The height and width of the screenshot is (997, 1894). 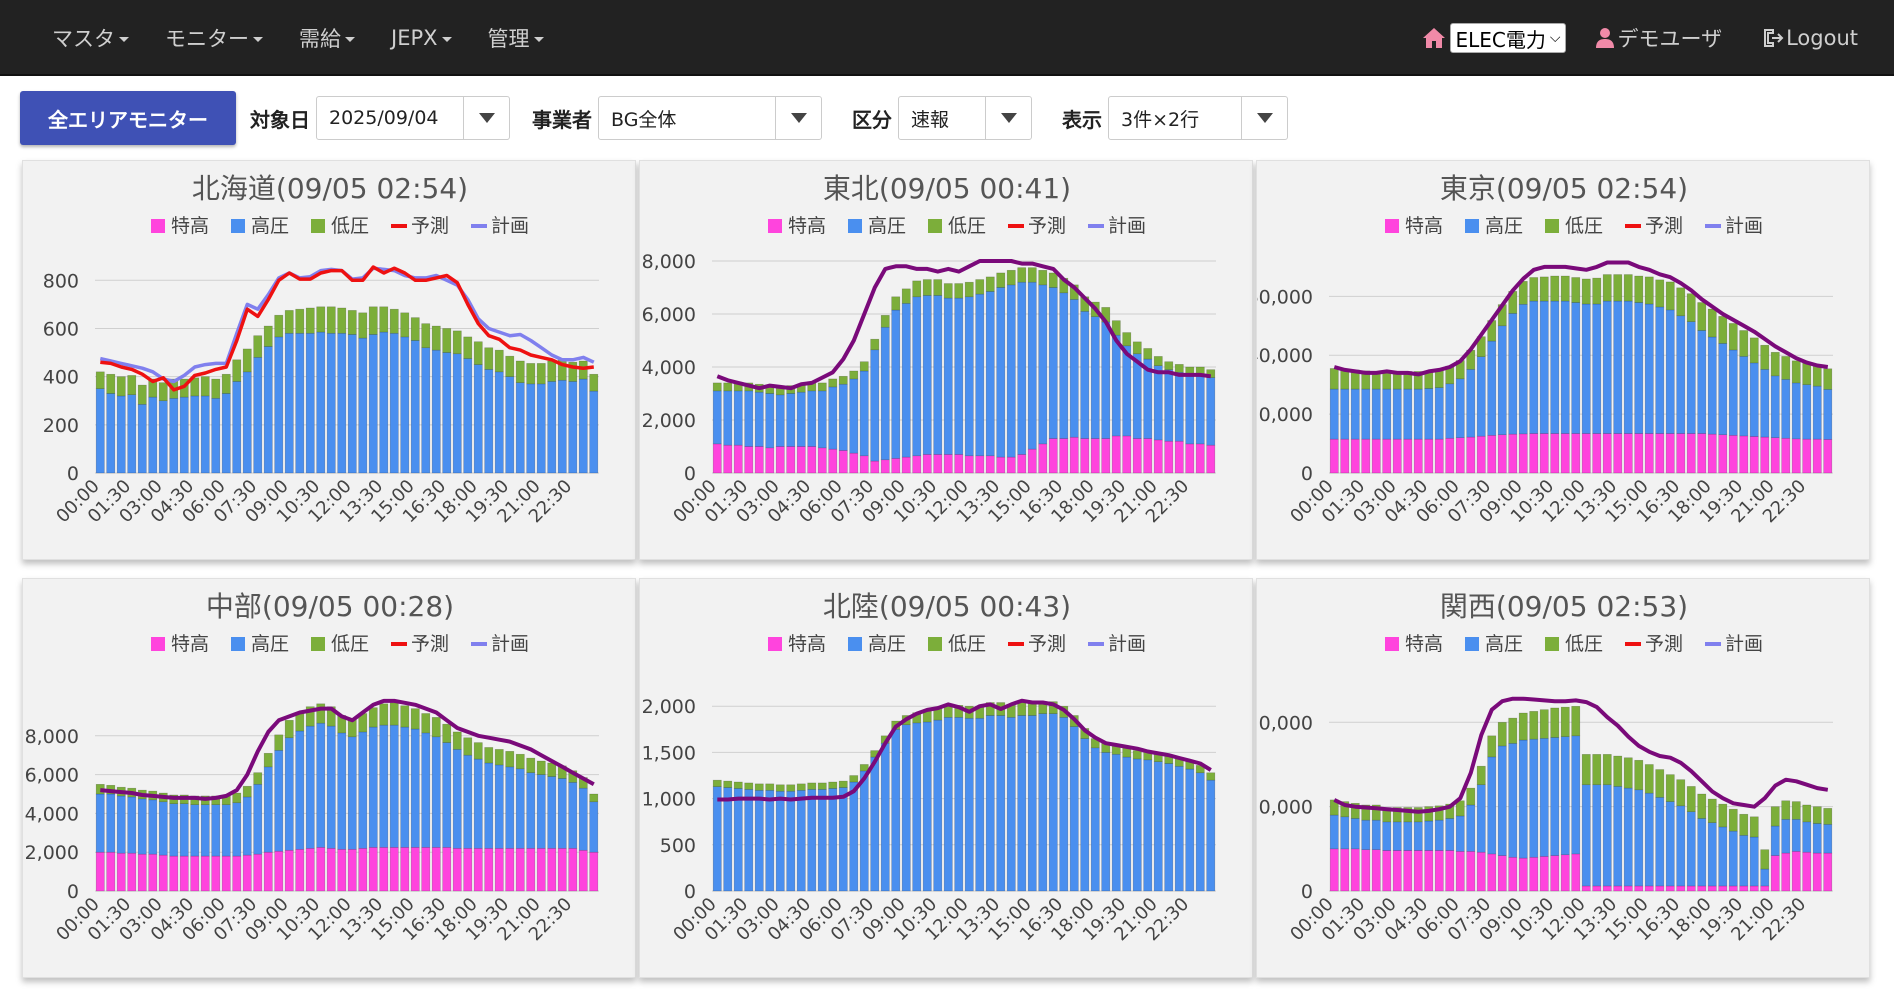 What do you see at coordinates (1658, 38) in the screenshot?
I see `user-menu: デモユーザ` at bounding box center [1658, 38].